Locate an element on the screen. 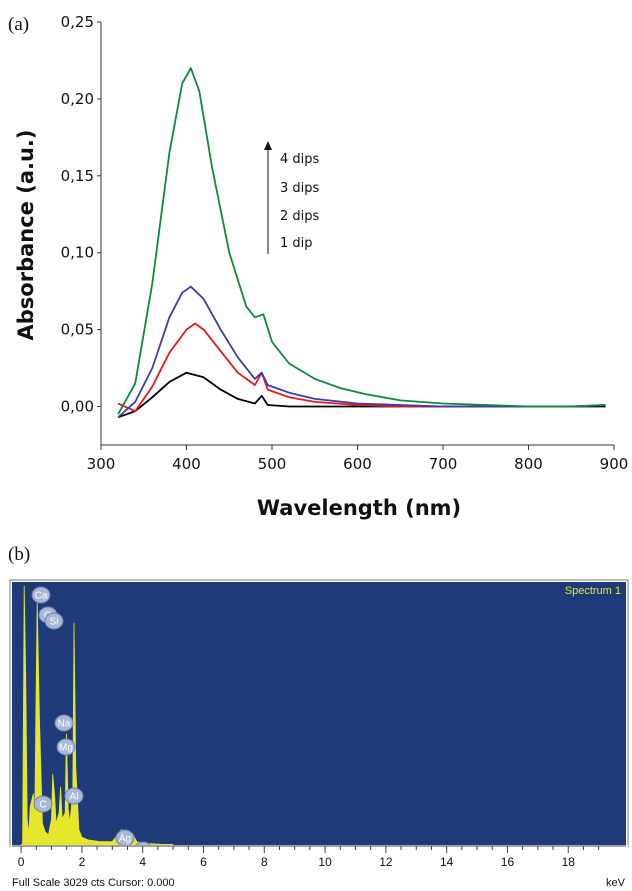 This screenshot has width=632, height=891. x-tick-label: 12 is located at coordinates (386, 862).